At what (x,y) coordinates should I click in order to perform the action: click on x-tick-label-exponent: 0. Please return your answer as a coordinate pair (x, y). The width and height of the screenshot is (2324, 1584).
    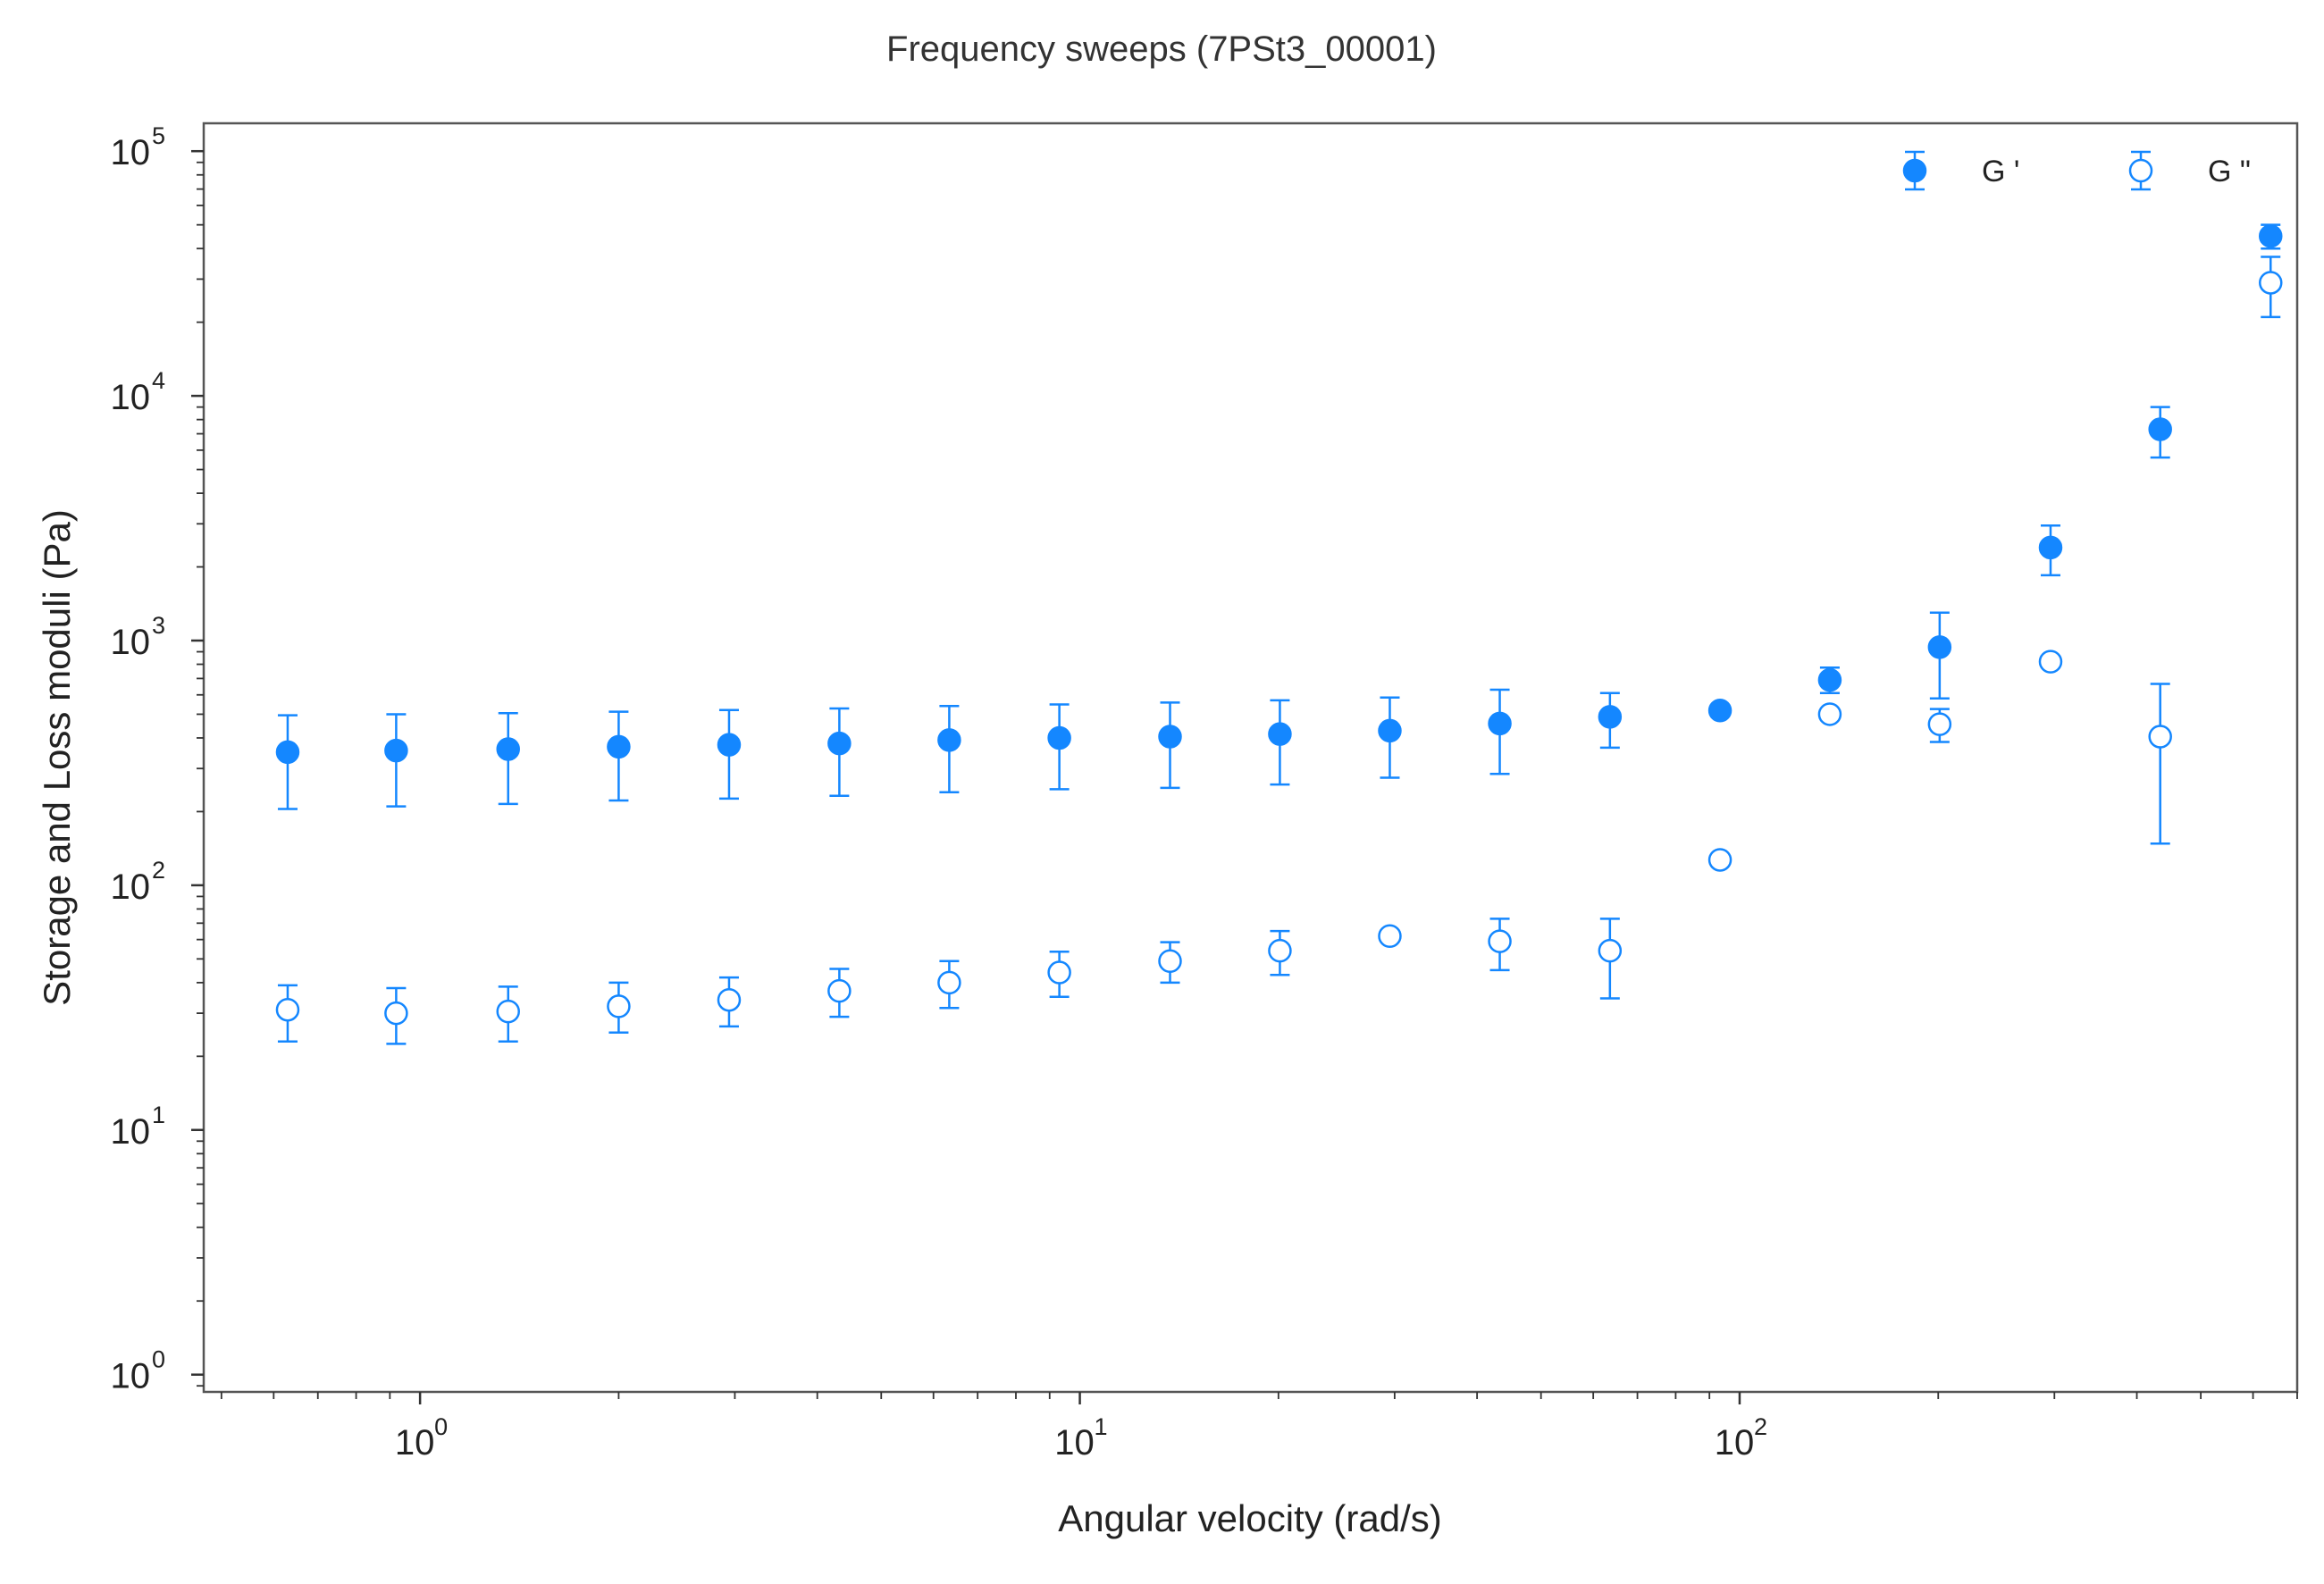
    Looking at the image, I should click on (441, 1427).